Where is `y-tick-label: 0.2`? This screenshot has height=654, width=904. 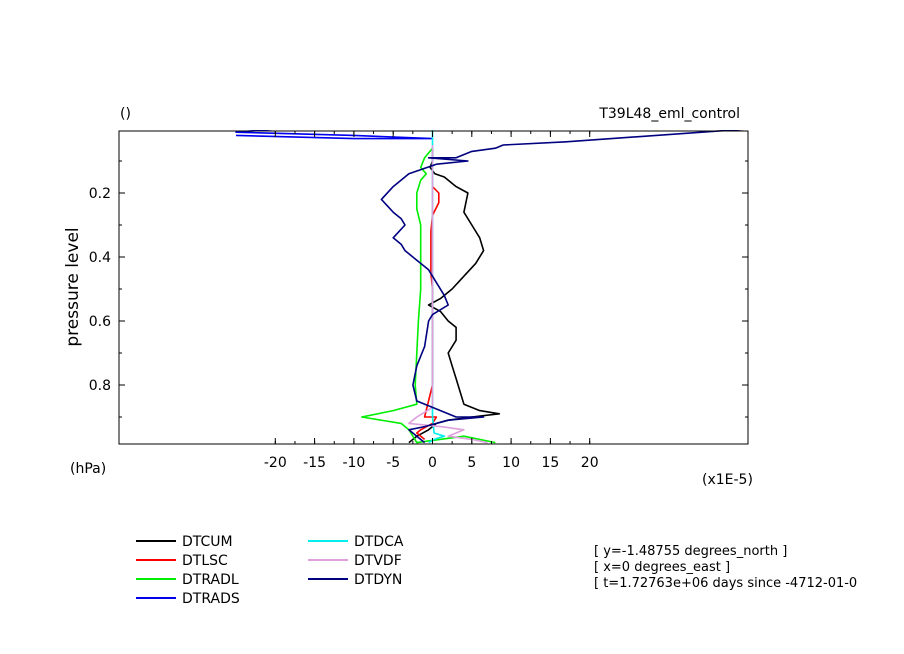 y-tick-label: 0.2 is located at coordinates (100, 194).